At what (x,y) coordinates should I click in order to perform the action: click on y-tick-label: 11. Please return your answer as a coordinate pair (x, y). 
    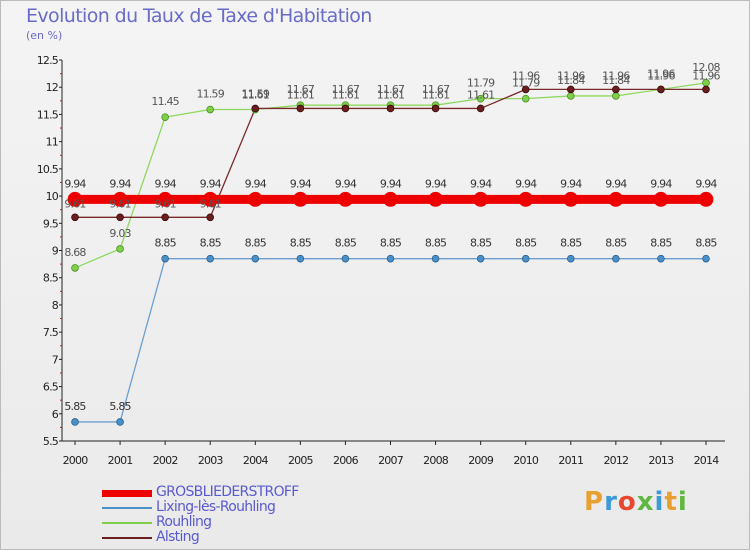
    Looking at the image, I should click on (52, 142).